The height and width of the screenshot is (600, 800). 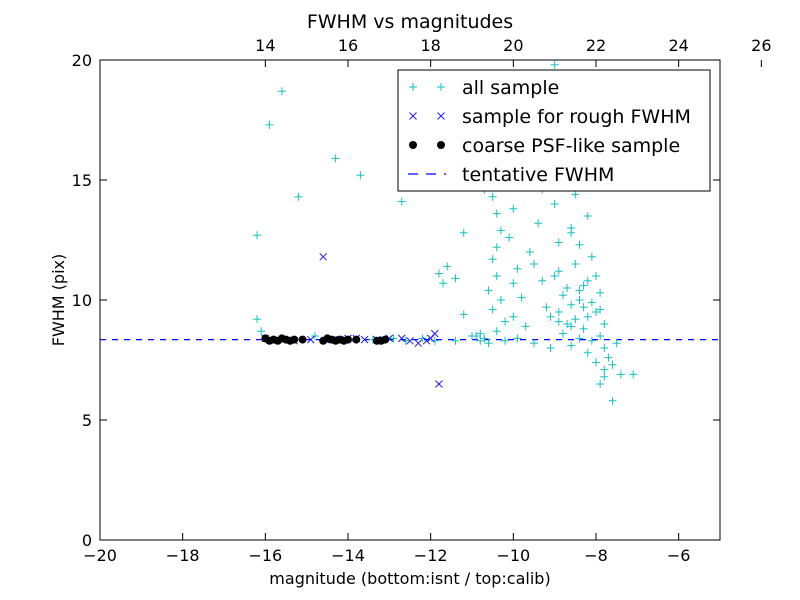 I want to click on legend-box, so click(x=554, y=130).